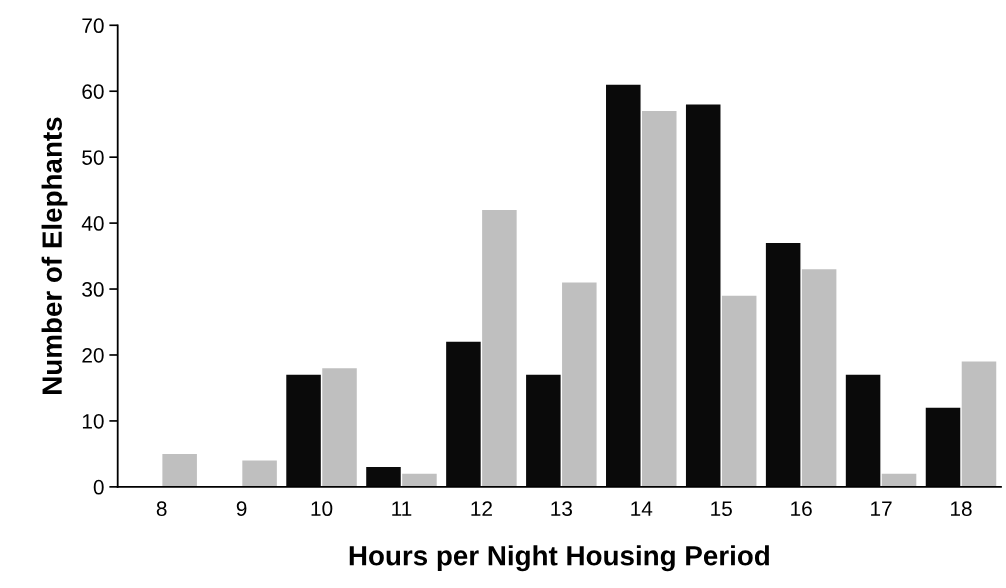 This screenshot has height=588, width=1006. Describe the element at coordinates (402, 508) in the screenshot. I see `x-tick-label: 11` at that location.